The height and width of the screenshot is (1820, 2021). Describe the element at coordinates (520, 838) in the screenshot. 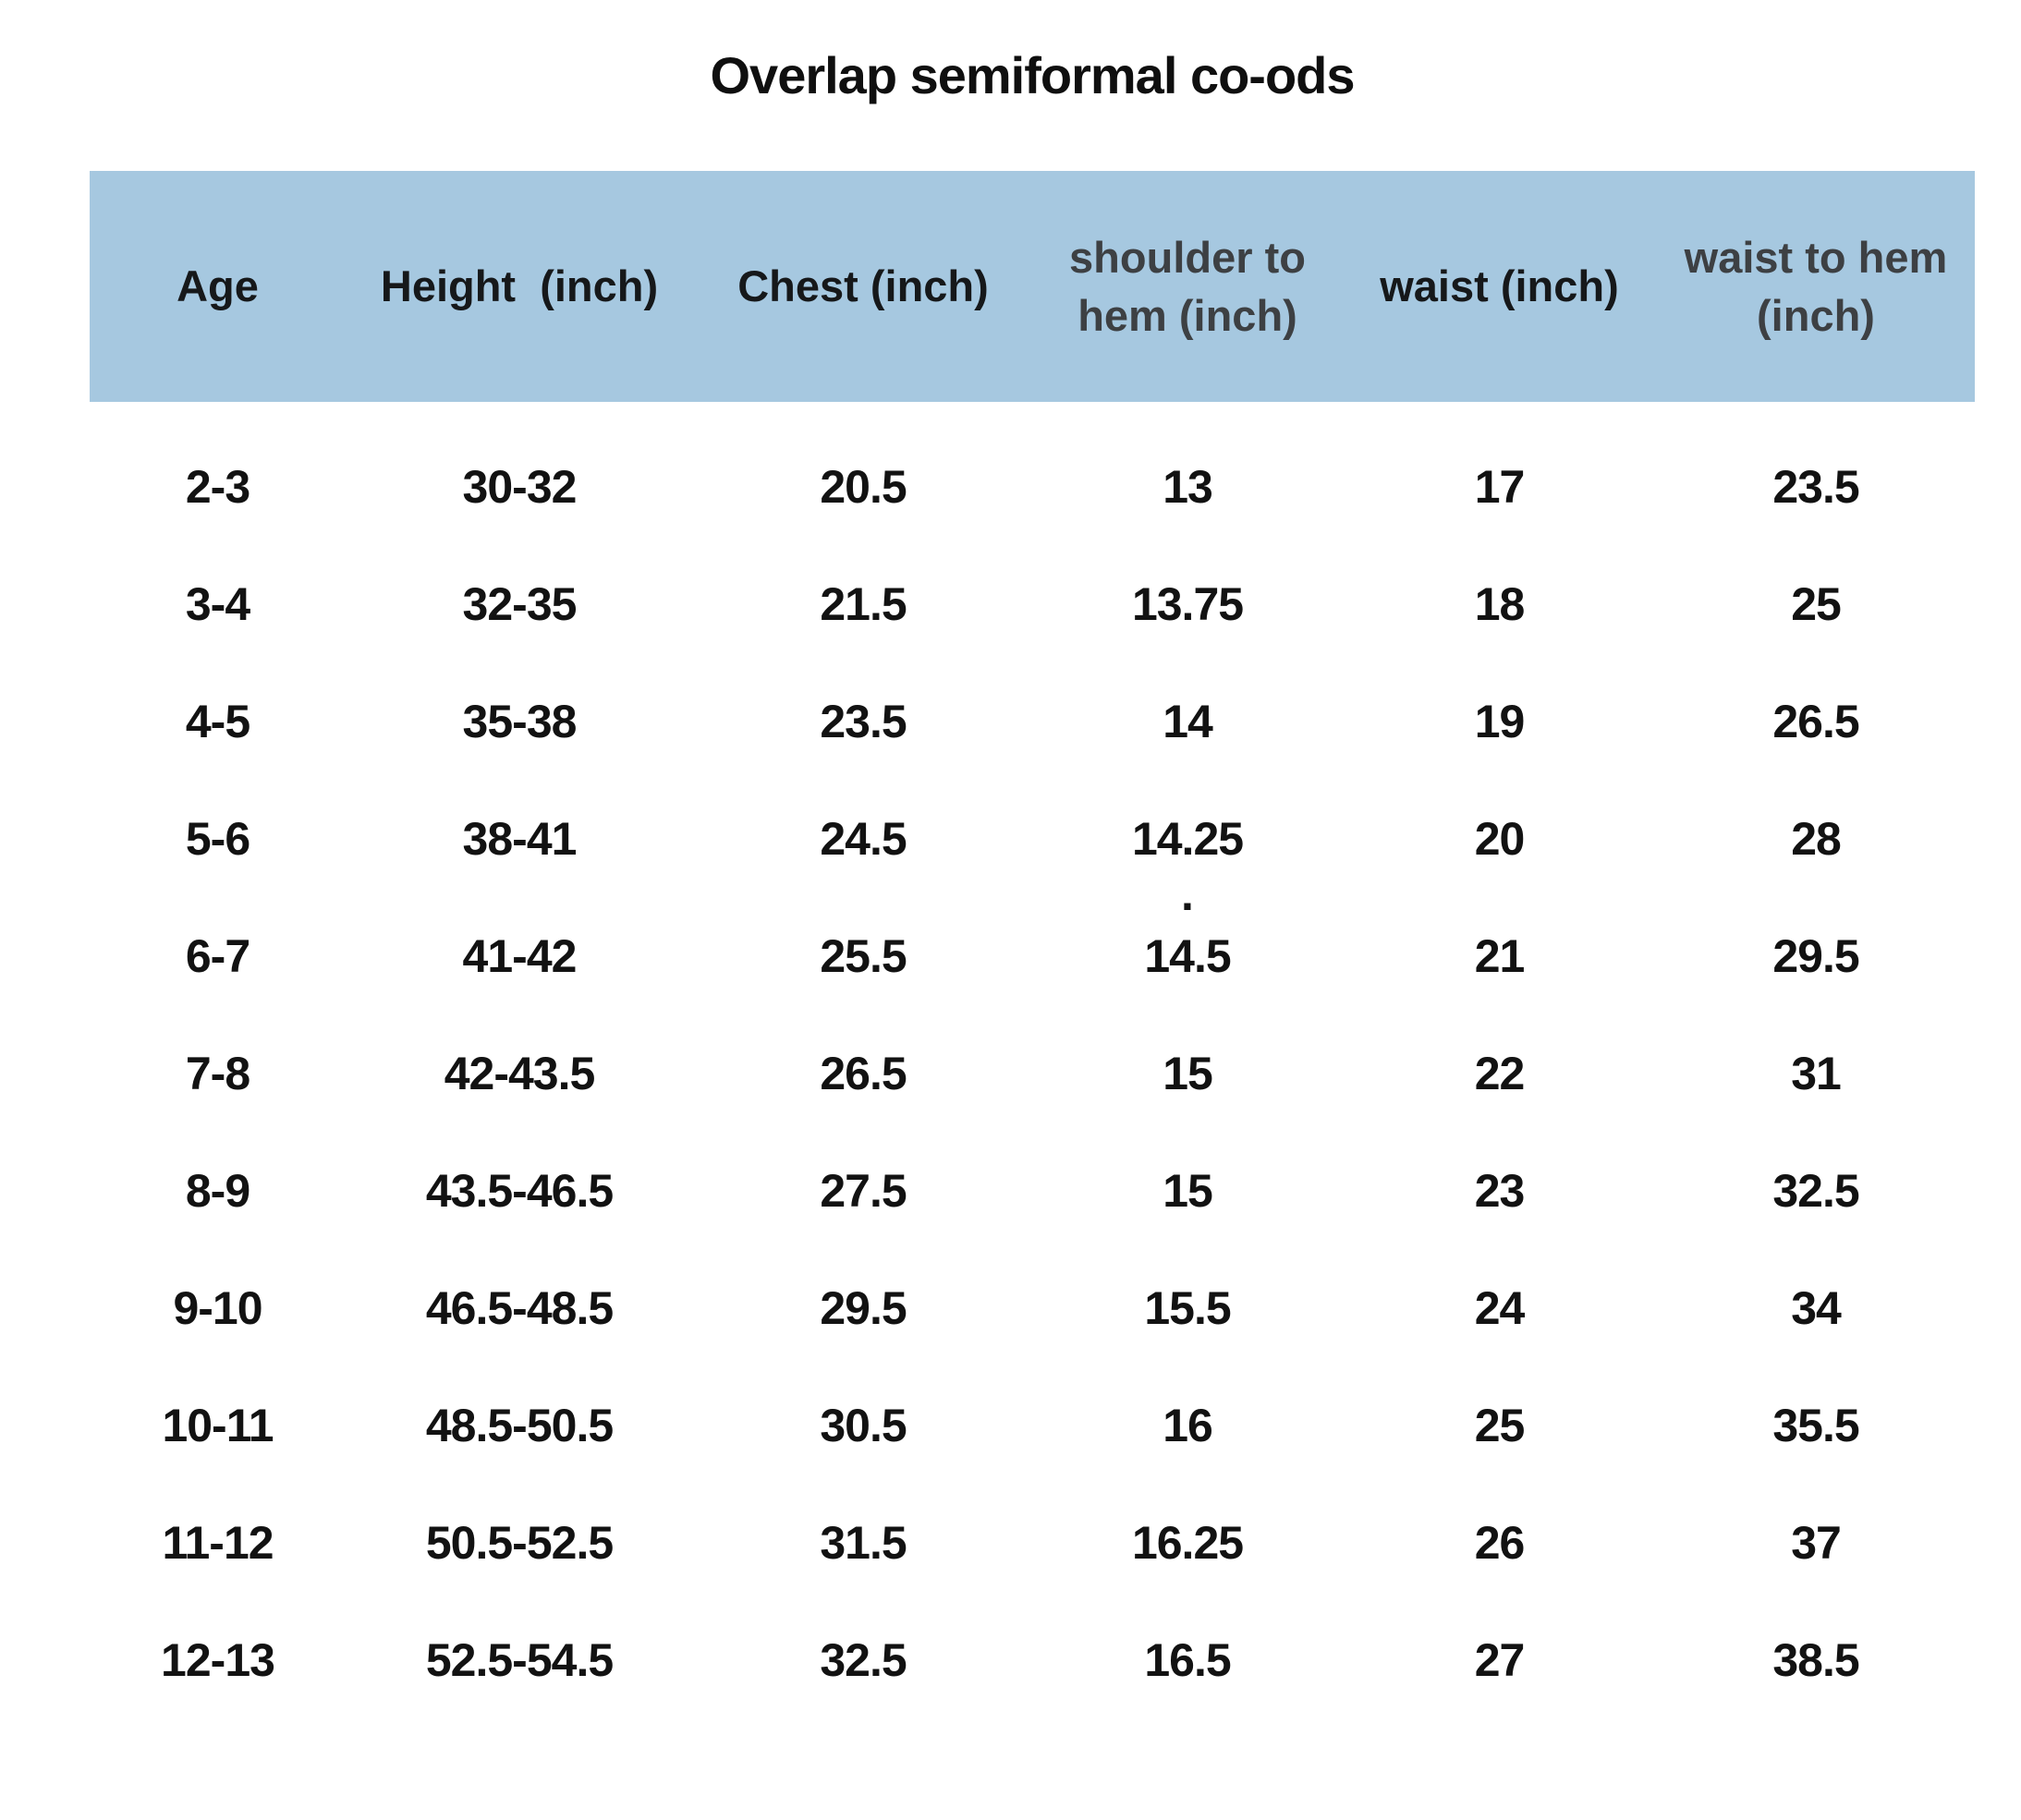

I see `cell: 38-41` at that location.